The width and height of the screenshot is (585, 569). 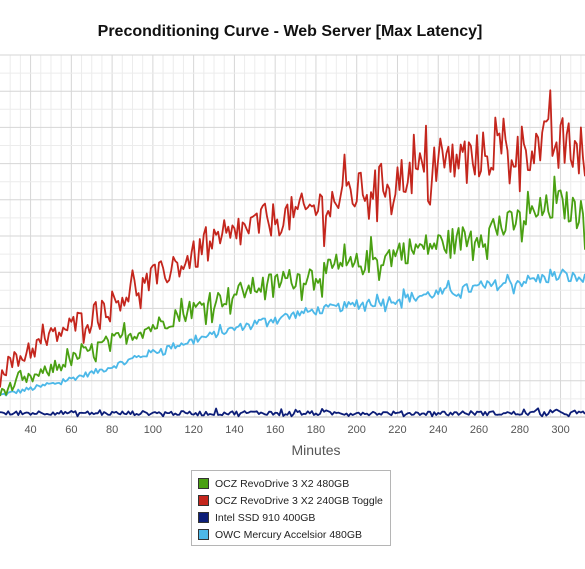 What do you see at coordinates (112, 430) in the screenshot?
I see `x-tick-label: 80` at bounding box center [112, 430].